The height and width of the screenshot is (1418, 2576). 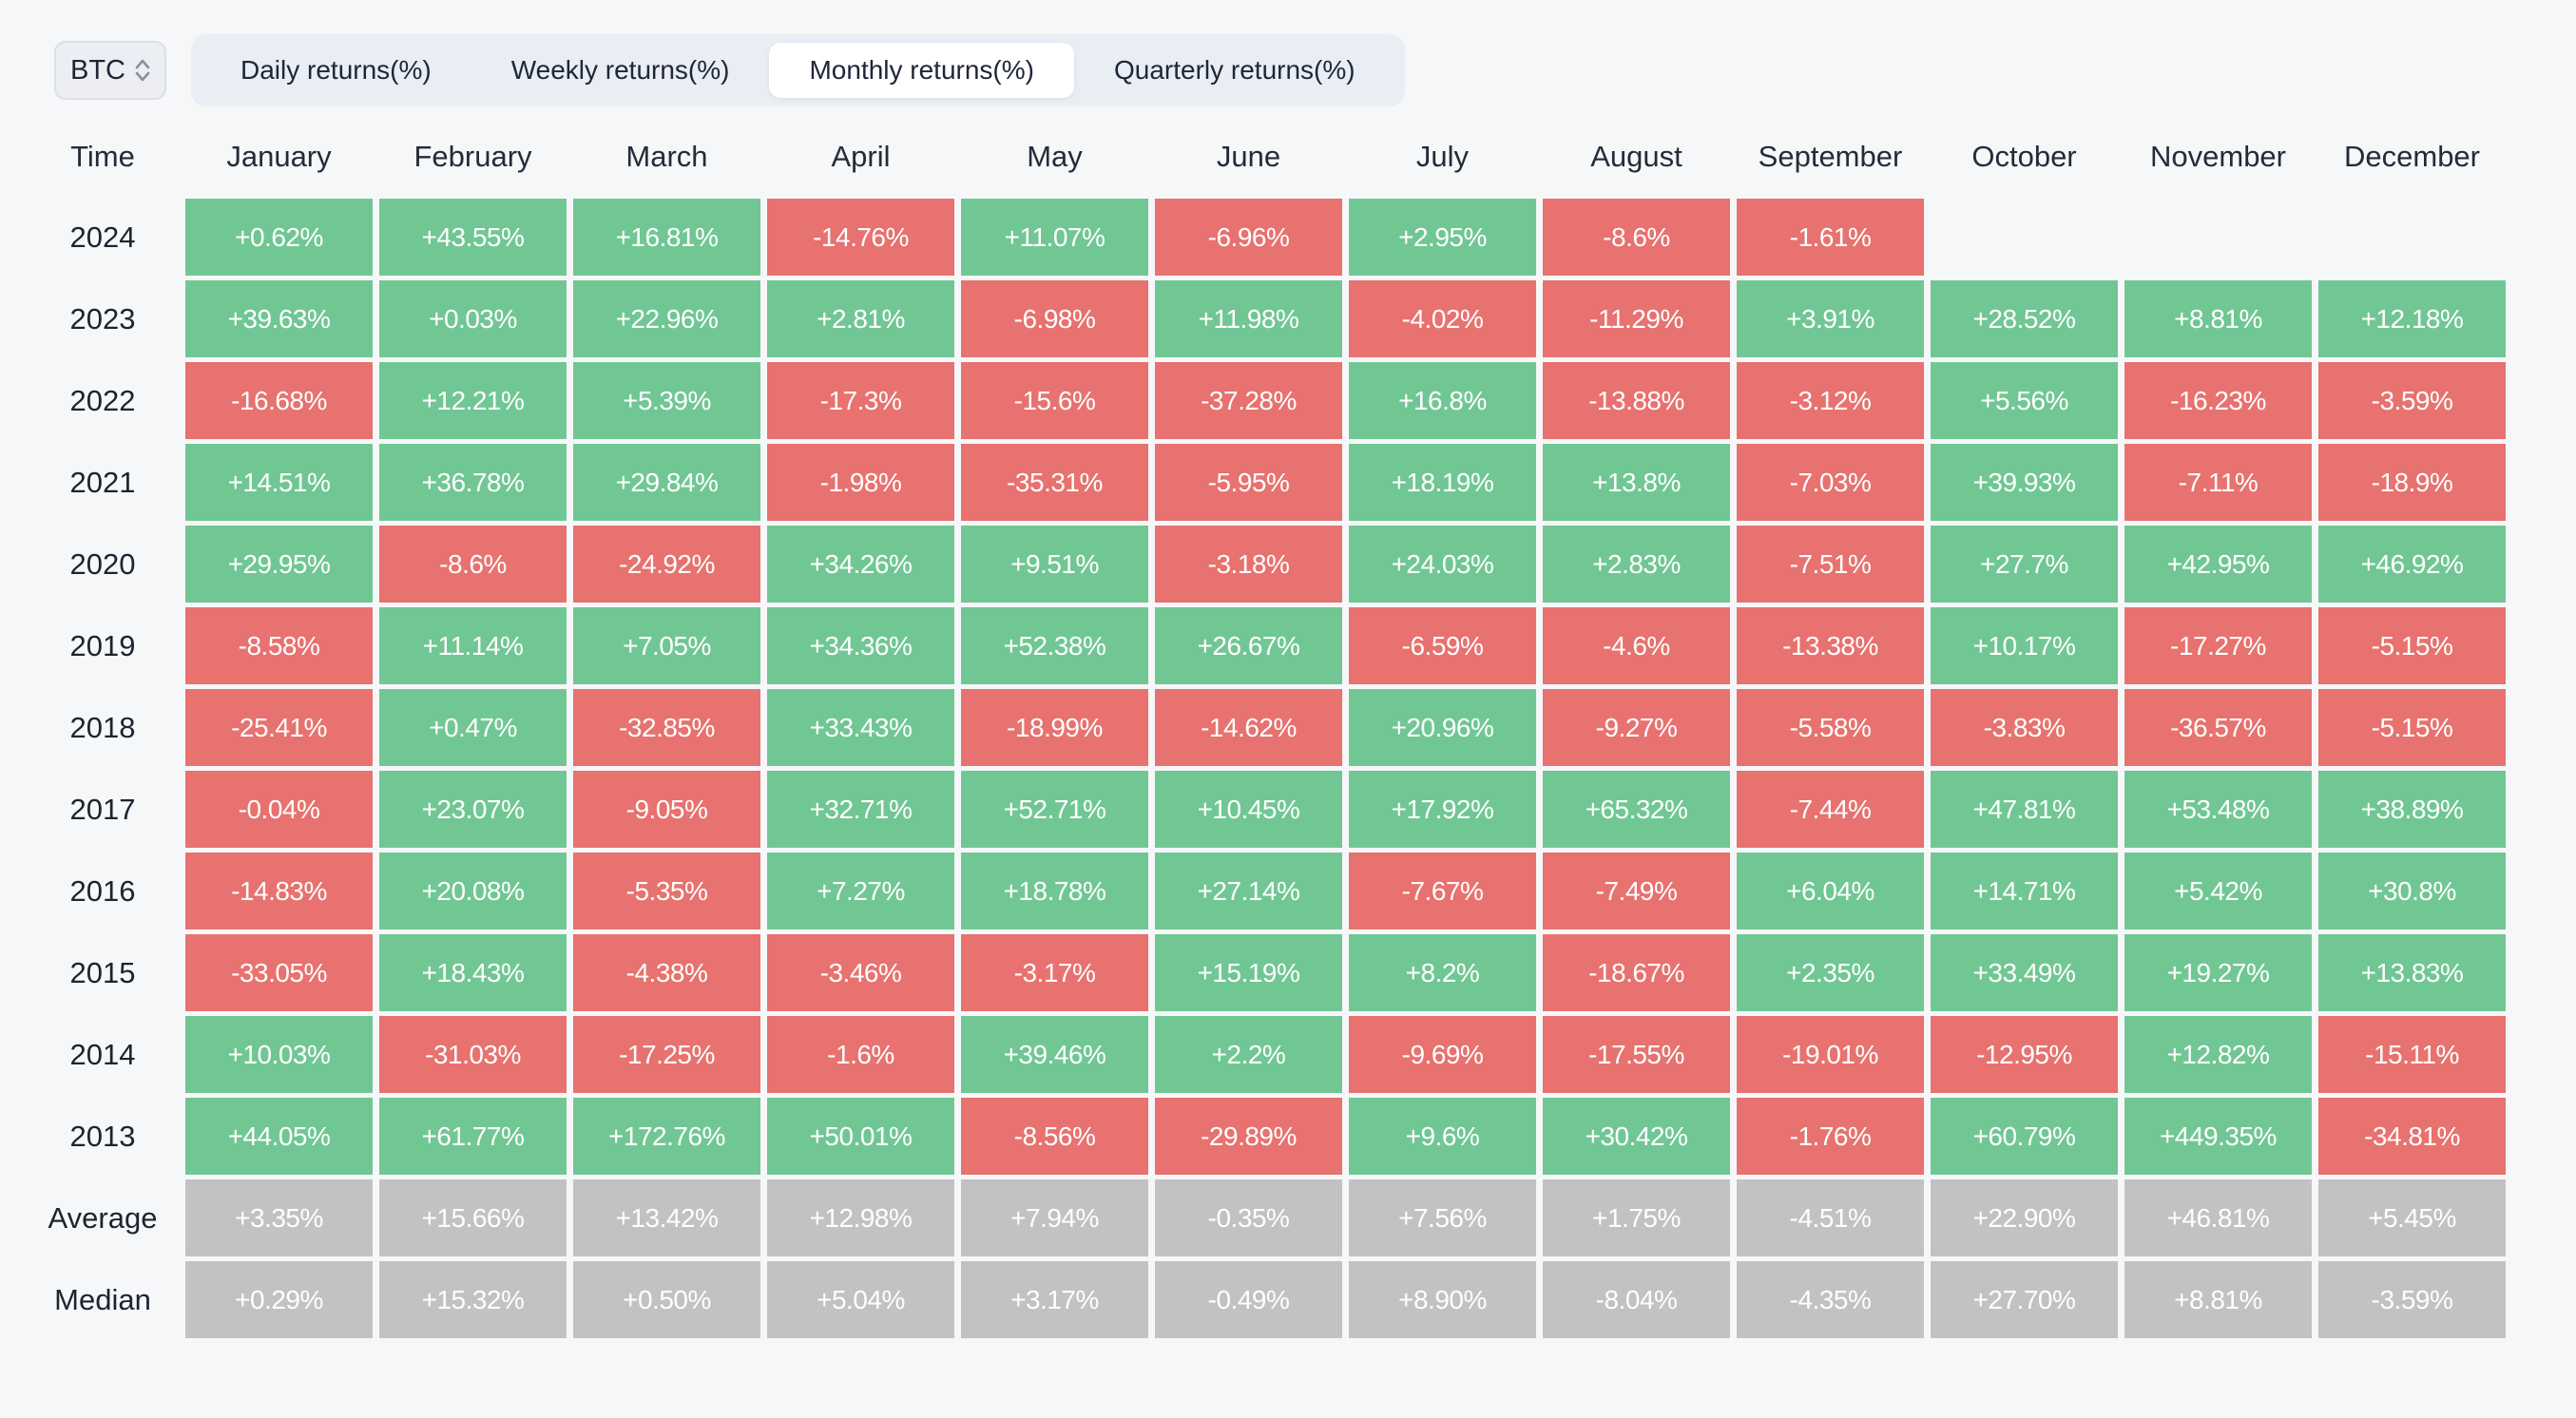 I want to click on return-cell: +9.6%, so click(x=1442, y=1136).